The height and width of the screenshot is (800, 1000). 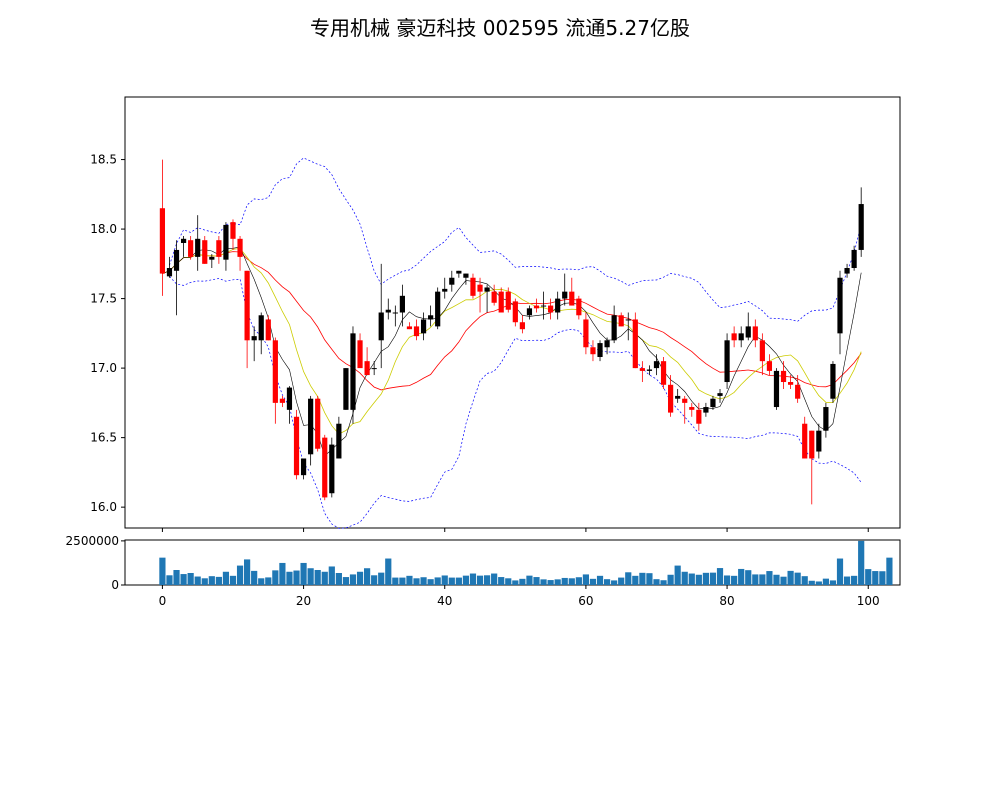 I want to click on x-axis-tick-label: 0, so click(x=163, y=601).